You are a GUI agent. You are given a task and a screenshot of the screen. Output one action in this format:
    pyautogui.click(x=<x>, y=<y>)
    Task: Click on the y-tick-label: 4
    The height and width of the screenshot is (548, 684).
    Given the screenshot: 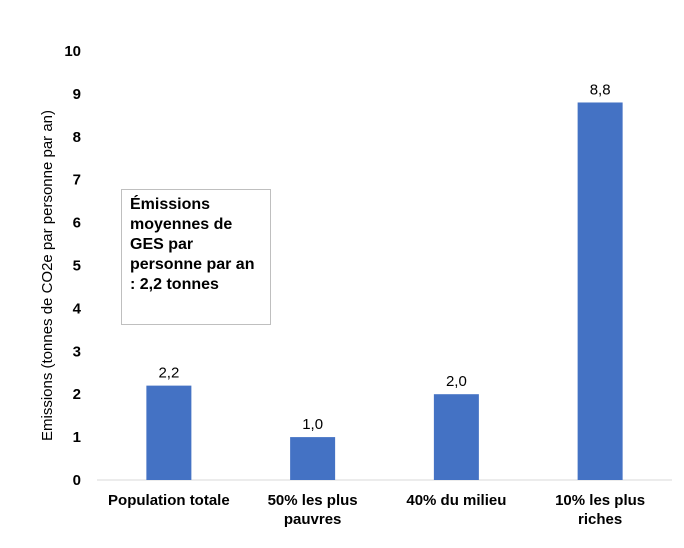 What is the action you would take?
    pyautogui.click(x=77, y=308)
    